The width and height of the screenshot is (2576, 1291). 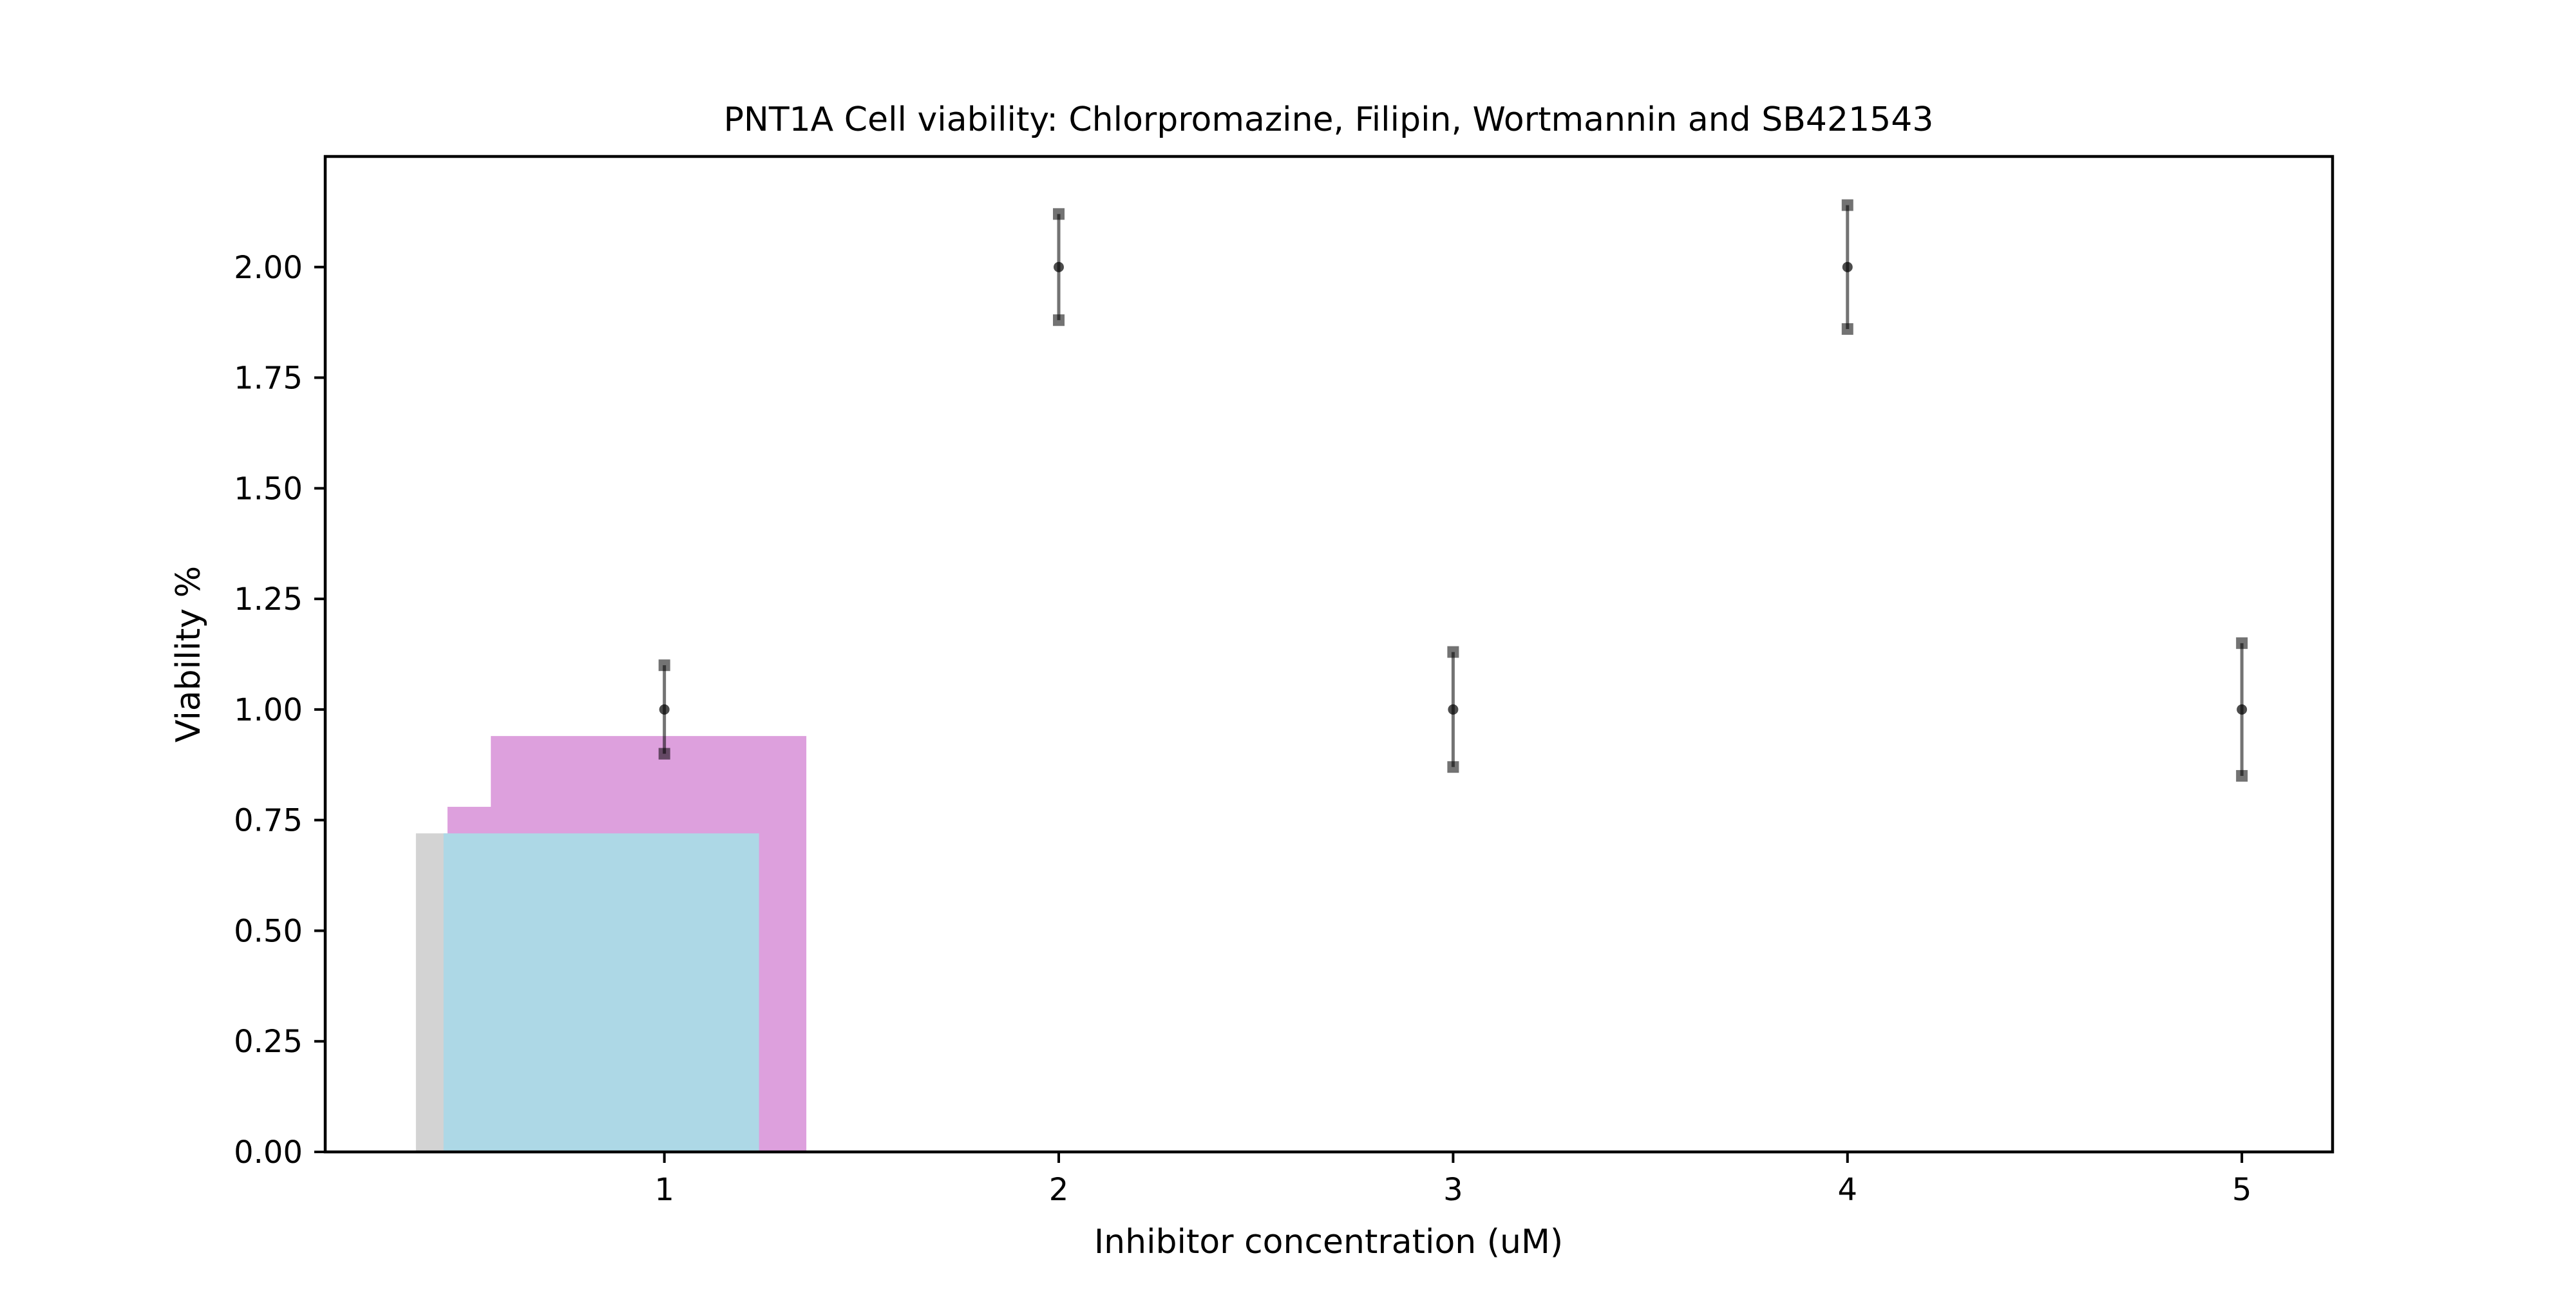 What do you see at coordinates (664, 1190) in the screenshot?
I see `x-tick-label: 1` at bounding box center [664, 1190].